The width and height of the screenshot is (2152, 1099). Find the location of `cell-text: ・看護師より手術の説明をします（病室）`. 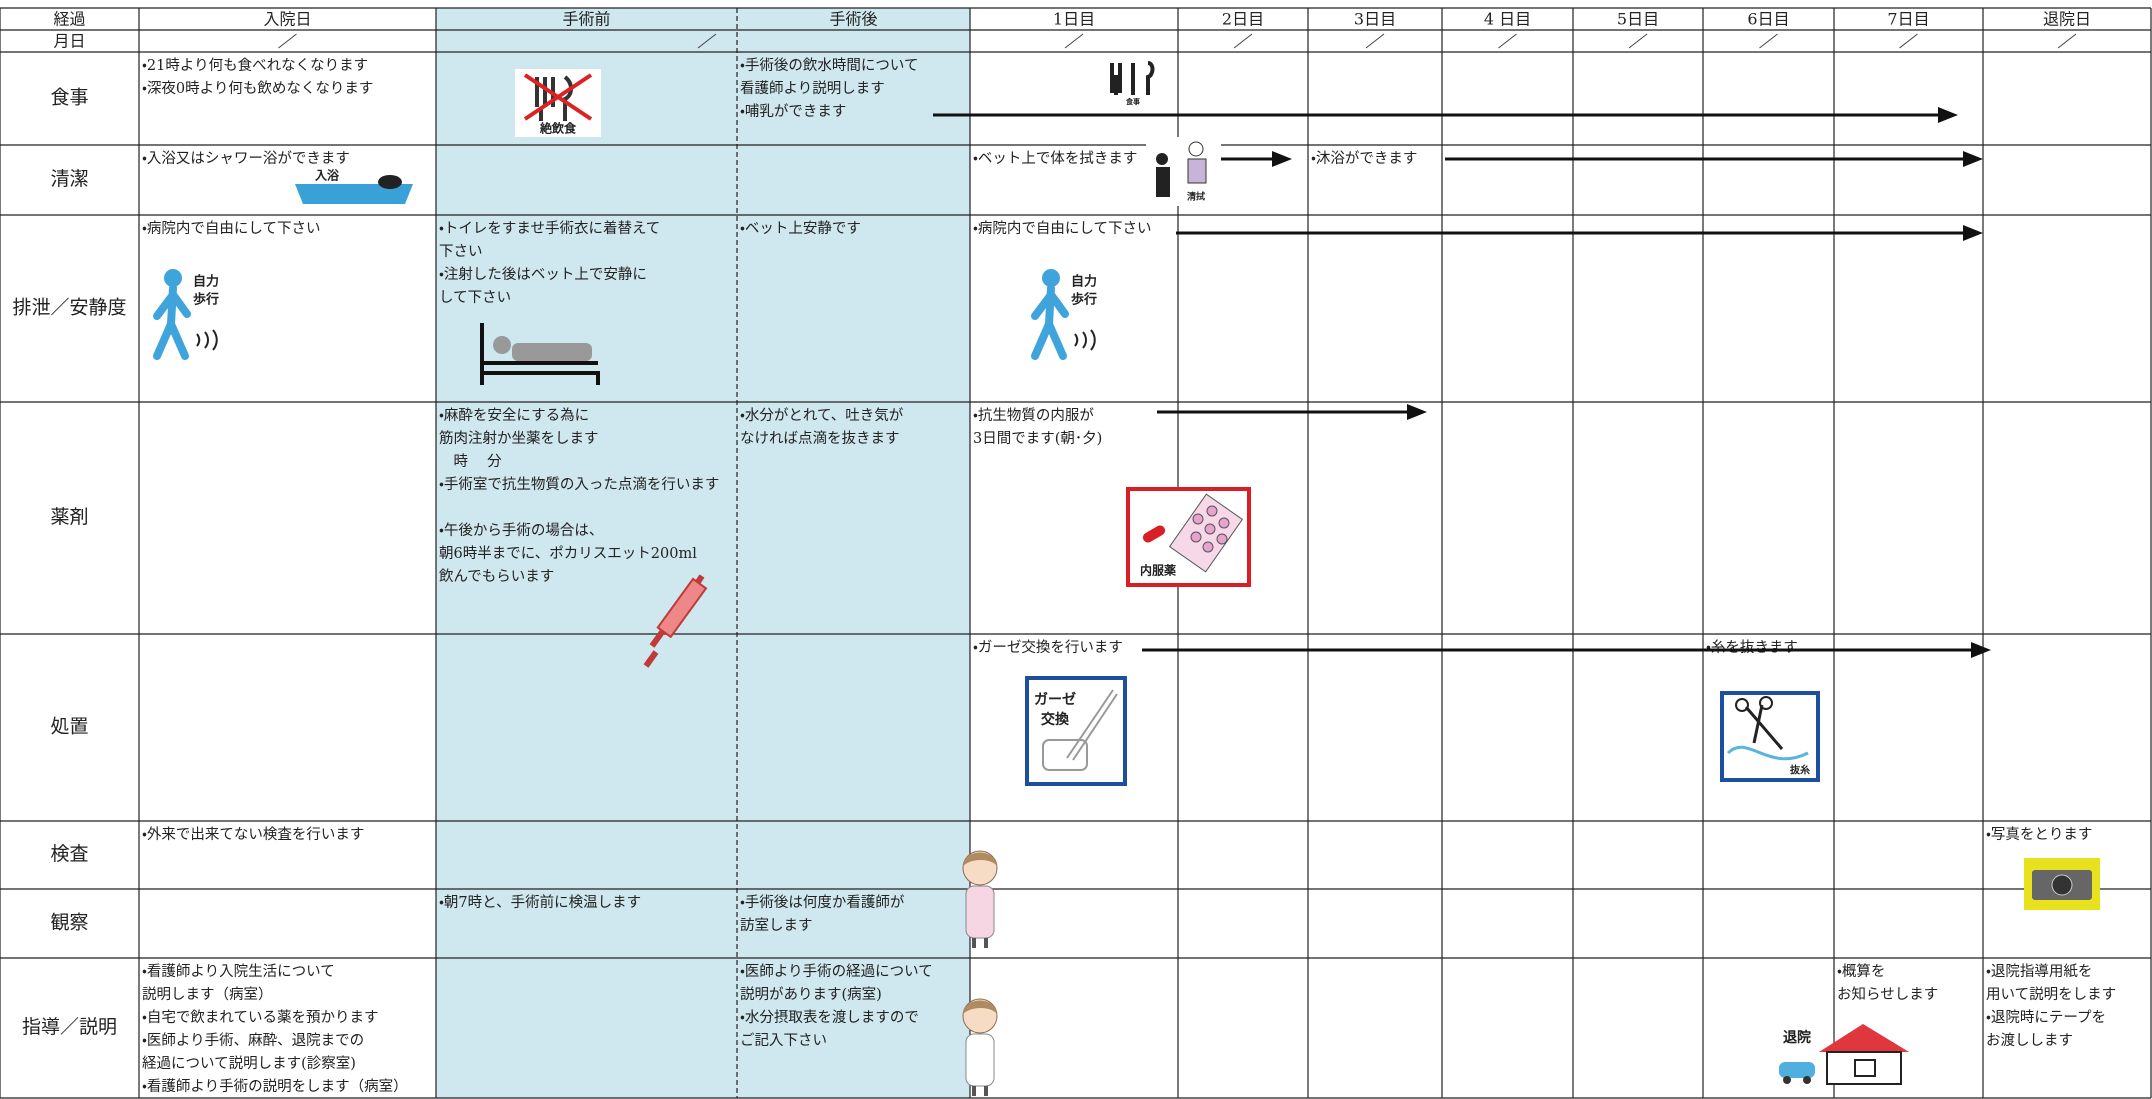

cell-text: ・看護師より手術の説明をします（病室） is located at coordinates (275, 1086).